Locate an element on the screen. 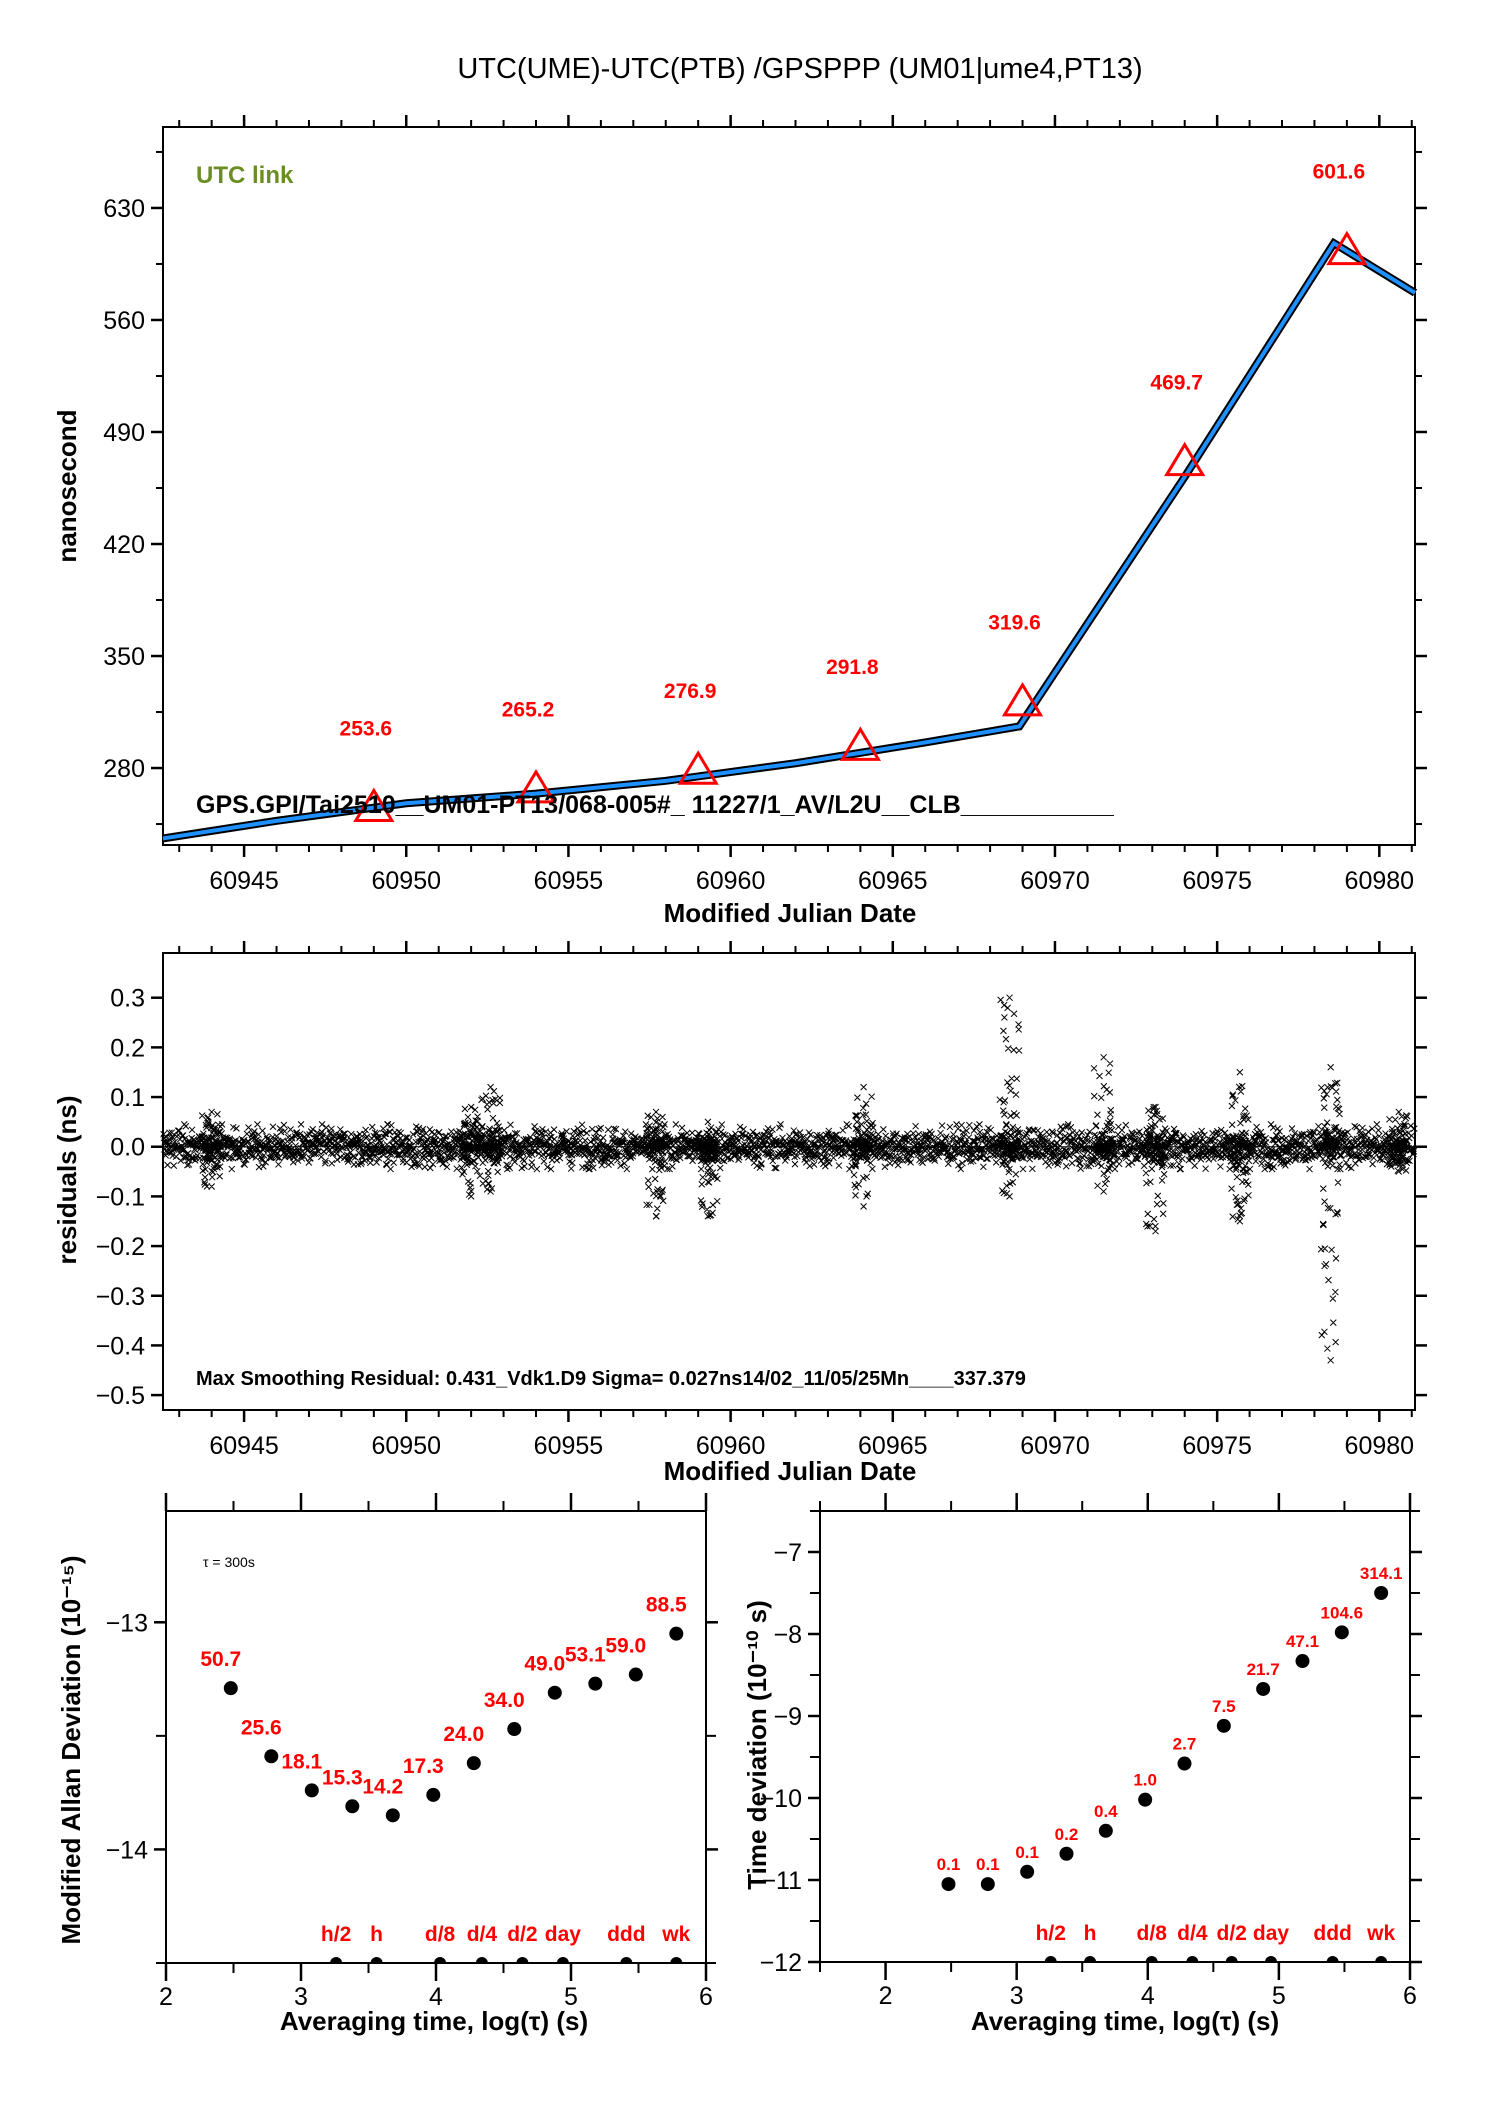  y-tick-label: −0.5 is located at coordinates (120, 1396).